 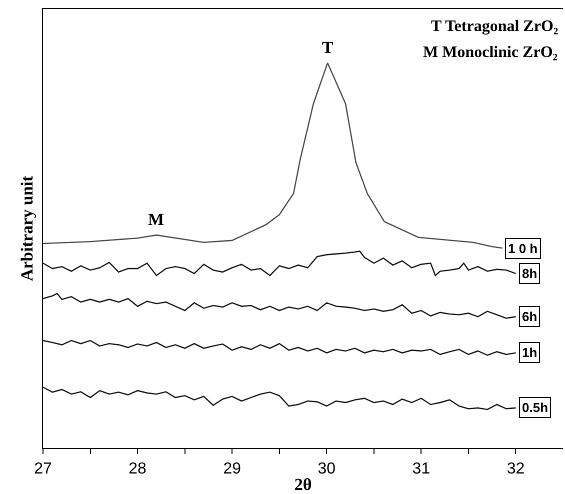 I want to click on series-label: 8h, so click(x=530, y=273).